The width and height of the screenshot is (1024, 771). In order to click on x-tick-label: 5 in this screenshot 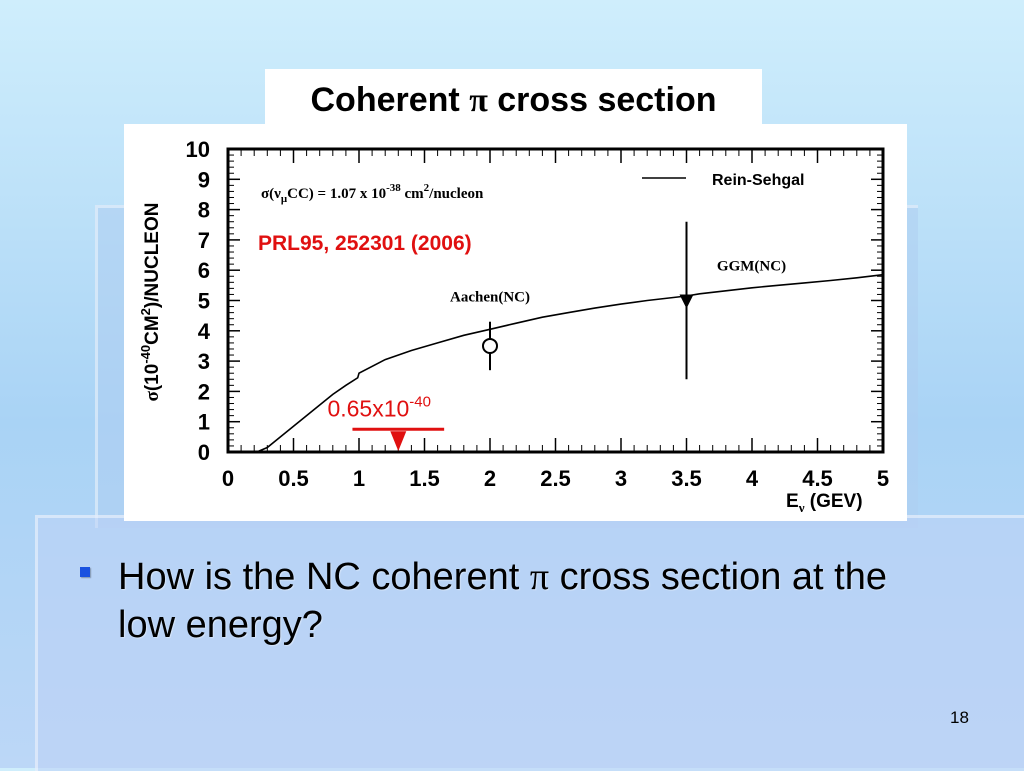, I will do `click(883, 478)`.